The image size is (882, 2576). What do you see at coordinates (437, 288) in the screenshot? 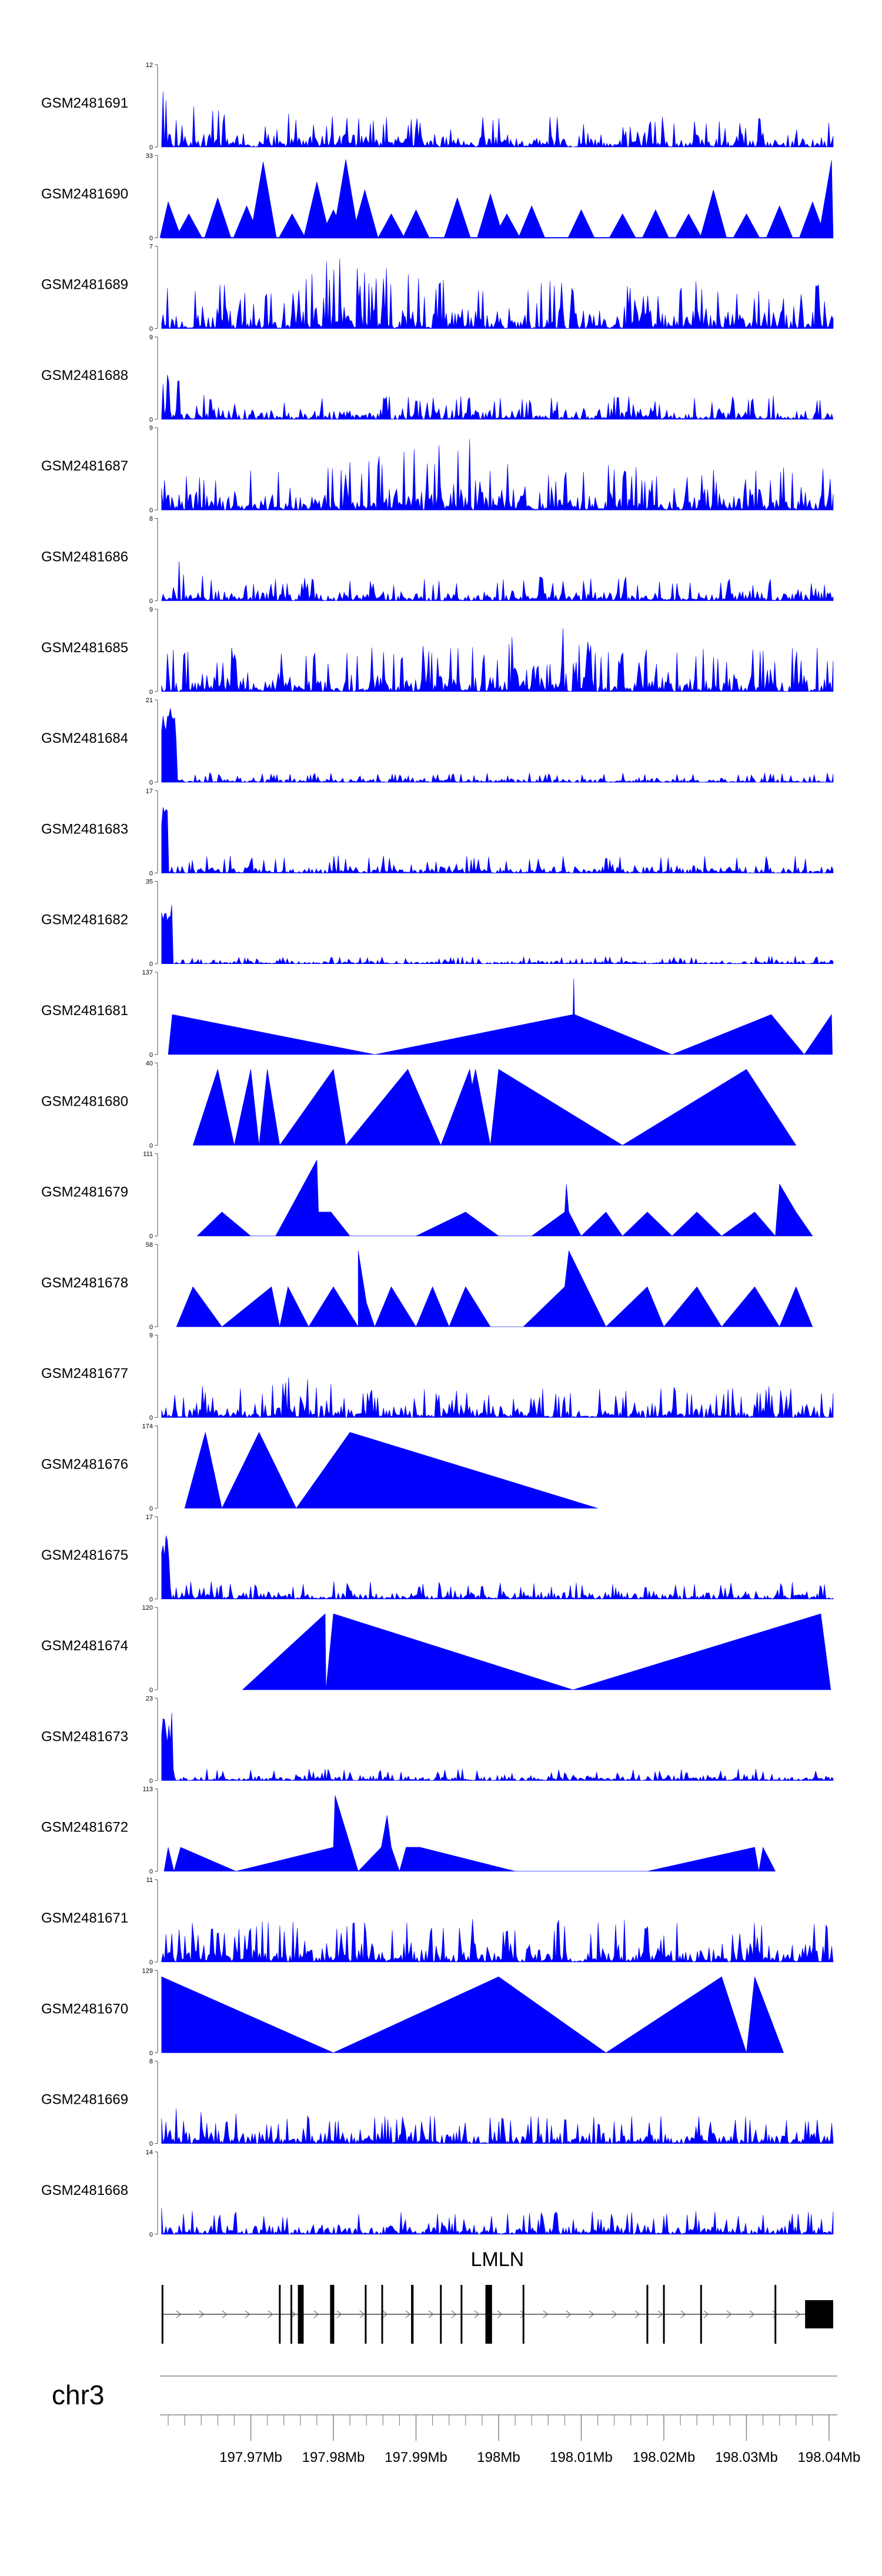
I see `track-GSM2481689: GSM2481689 7 0` at bounding box center [437, 288].